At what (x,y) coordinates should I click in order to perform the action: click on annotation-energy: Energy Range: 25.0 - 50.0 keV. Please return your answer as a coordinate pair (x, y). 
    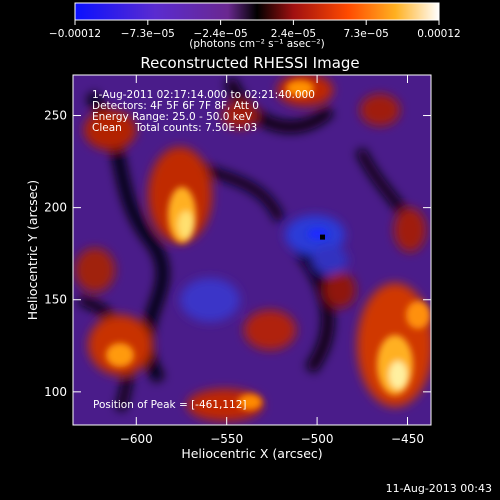
    Looking at the image, I should click on (172, 117).